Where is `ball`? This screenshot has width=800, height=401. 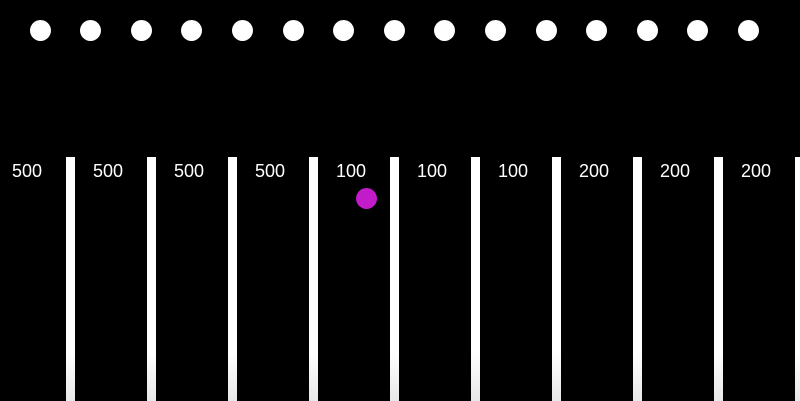 ball is located at coordinates (366, 198).